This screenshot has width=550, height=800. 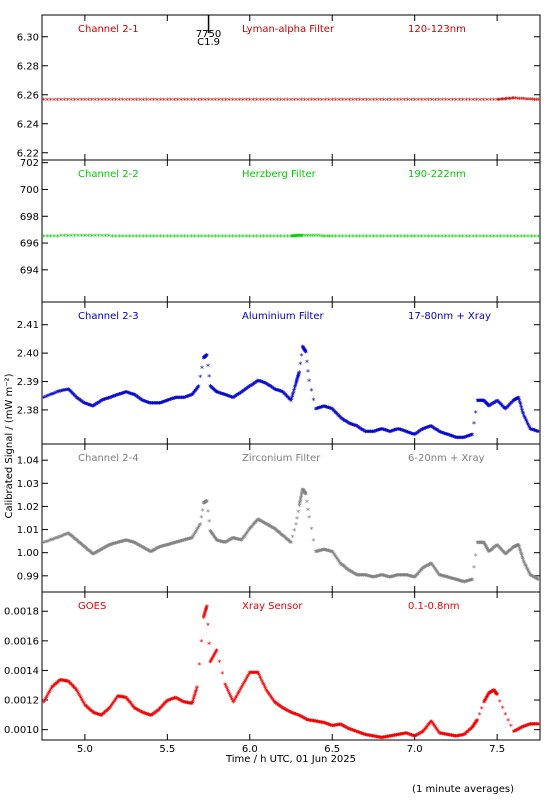 What do you see at coordinates (167, 749) in the screenshot?
I see `x-tick-label: 5.5` at bounding box center [167, 749].